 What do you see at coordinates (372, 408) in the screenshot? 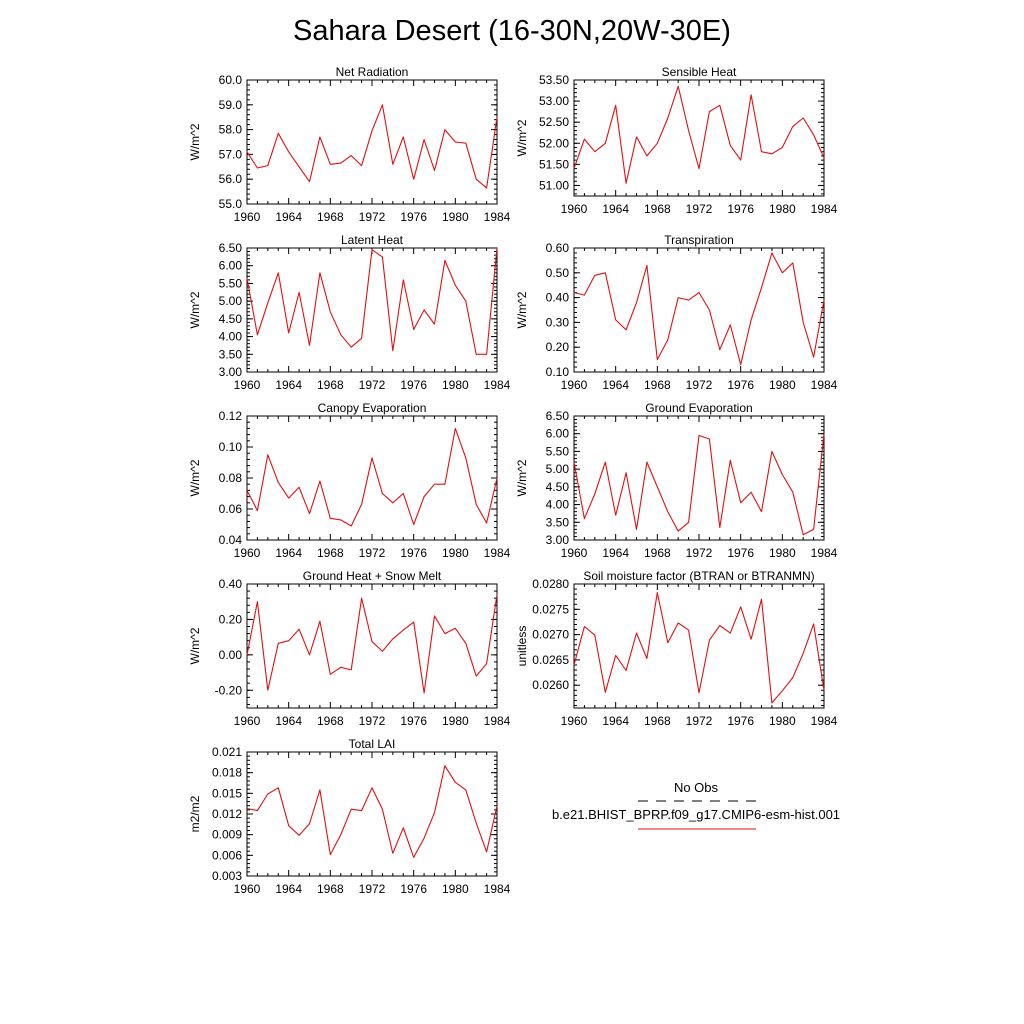
I see `panel-title: Canopy Evaporation` at bounding box center [372, 408].